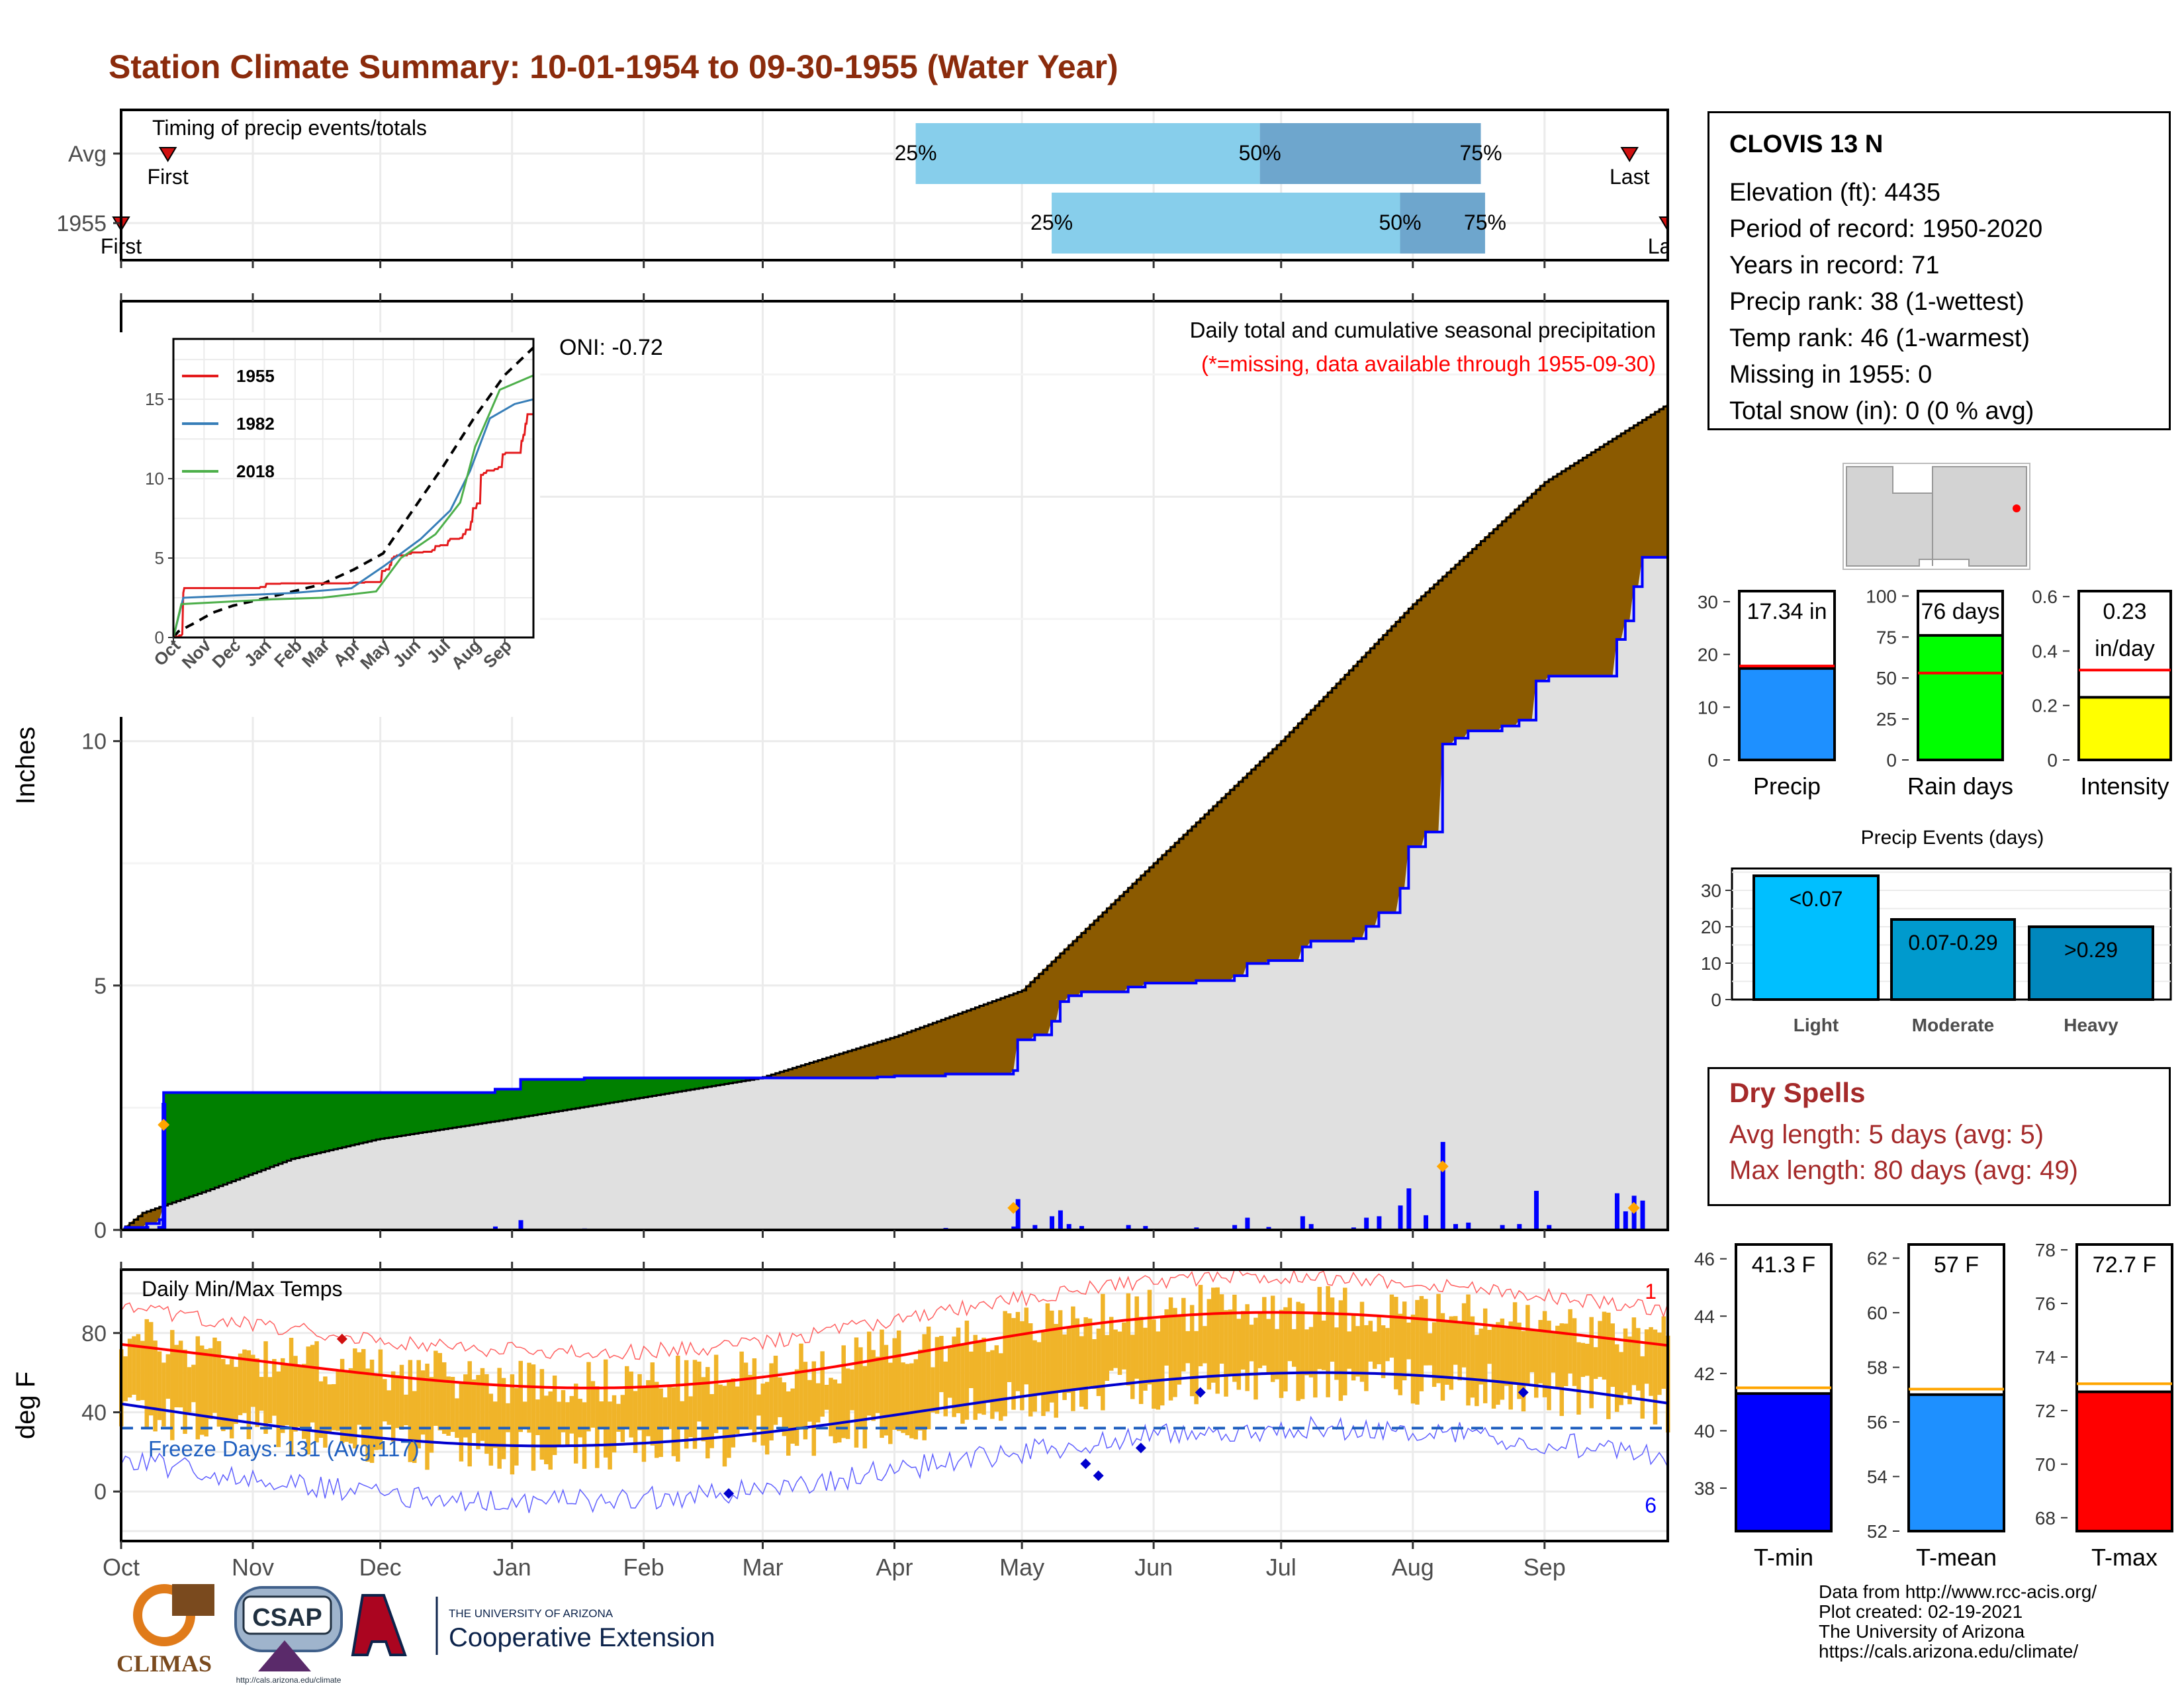  I want to click on month-axis-label: Jul, so click(1281, 1567).